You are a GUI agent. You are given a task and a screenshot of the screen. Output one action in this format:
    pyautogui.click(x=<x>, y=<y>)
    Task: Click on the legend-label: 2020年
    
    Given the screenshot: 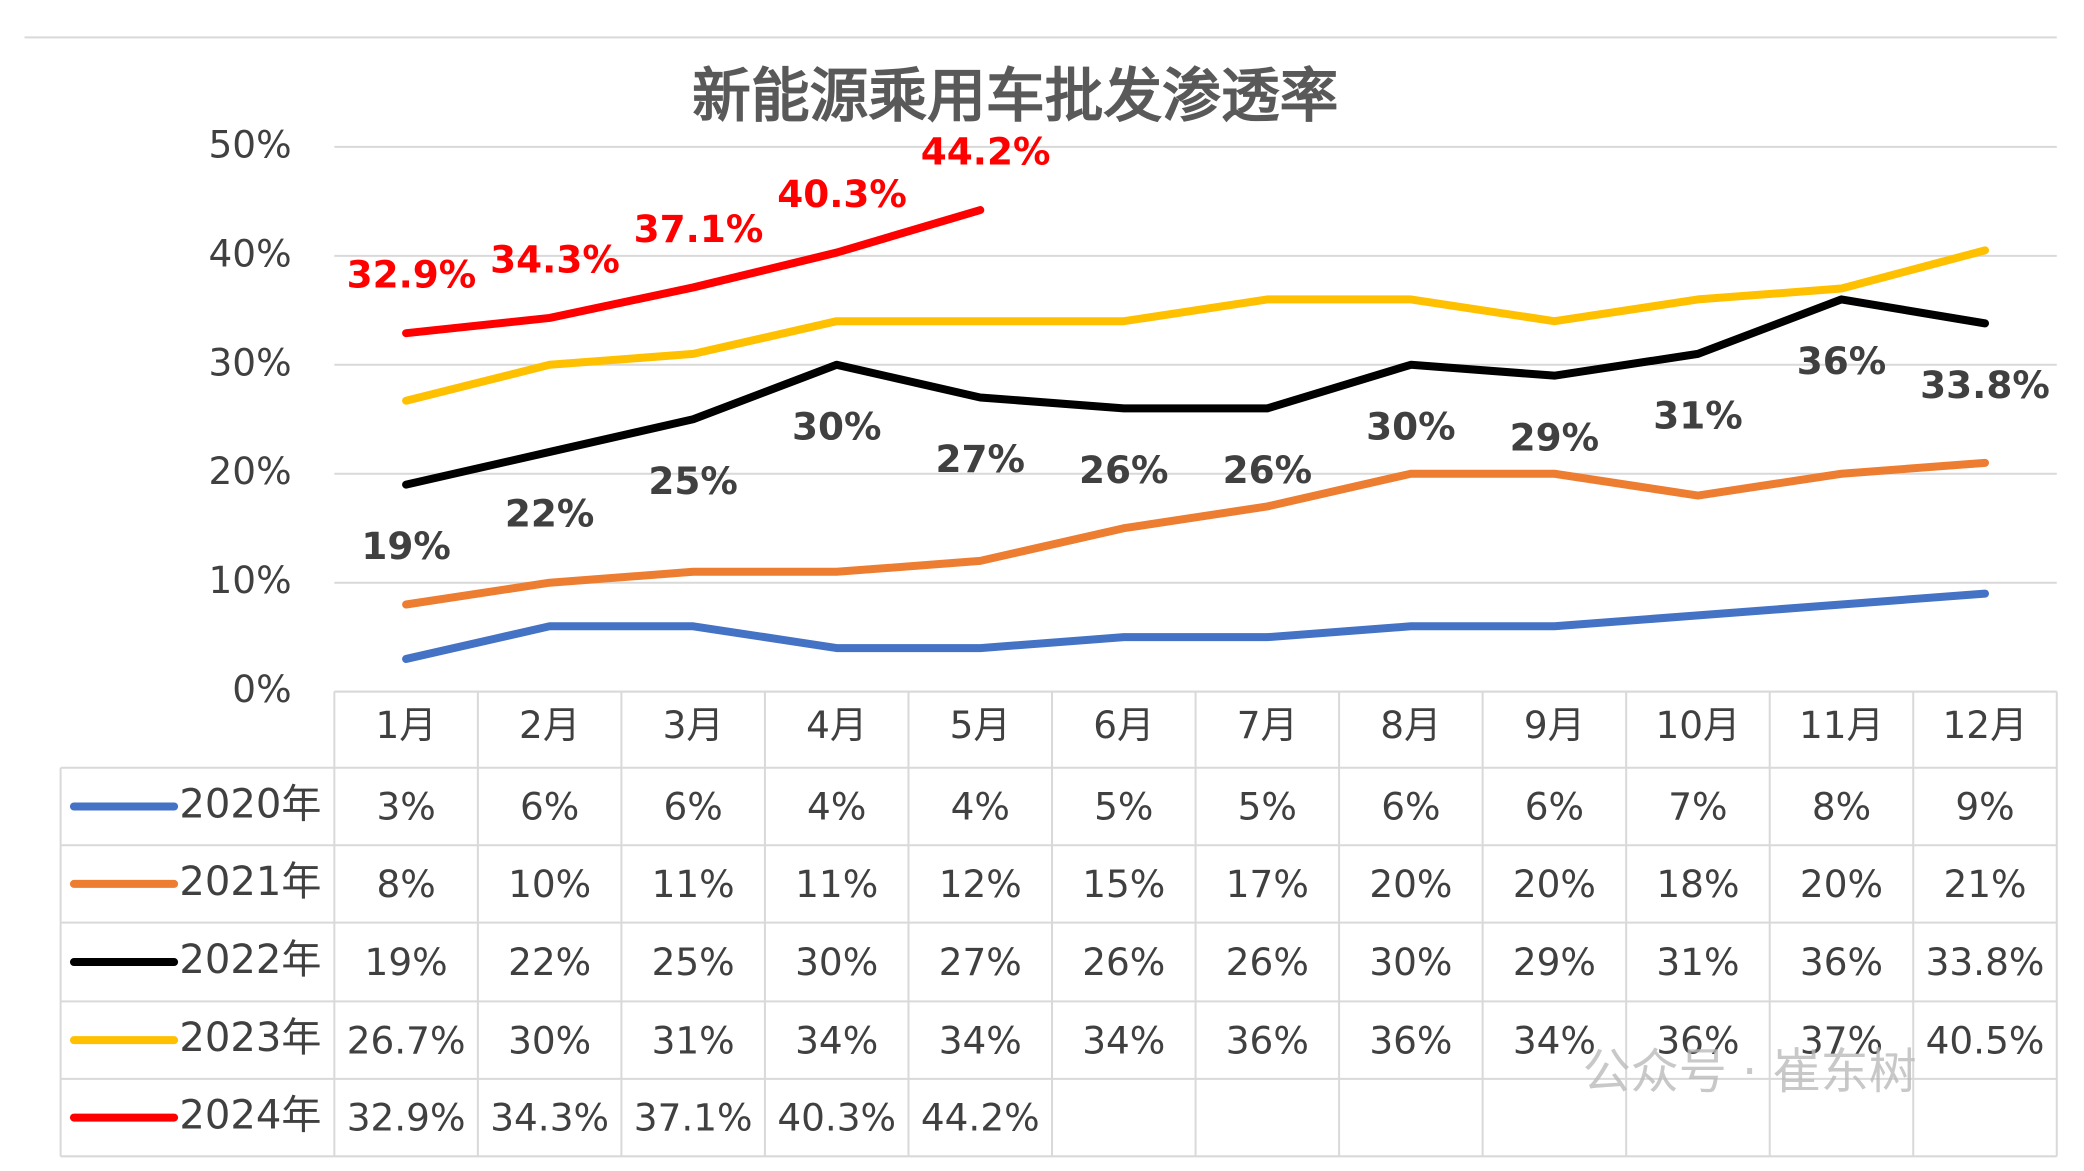 What is the action you would take?
    pyautogui.click(x=250, y=804)
    